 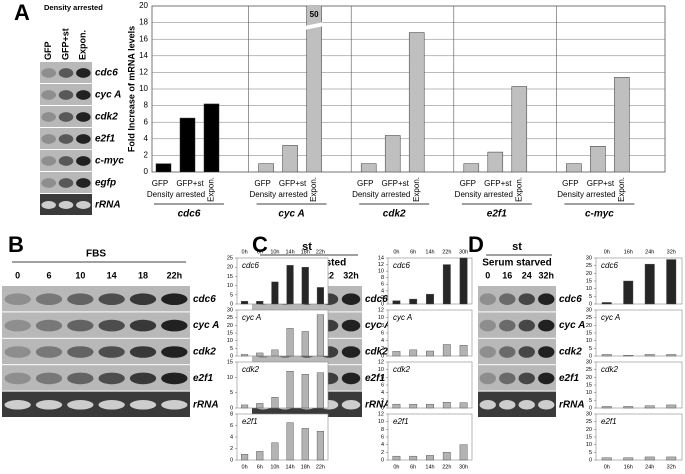 What do you see at coordinates (396, 467) in the screenshot?
I see `x-tick-label: 0h` at bounding box center [396, 467].